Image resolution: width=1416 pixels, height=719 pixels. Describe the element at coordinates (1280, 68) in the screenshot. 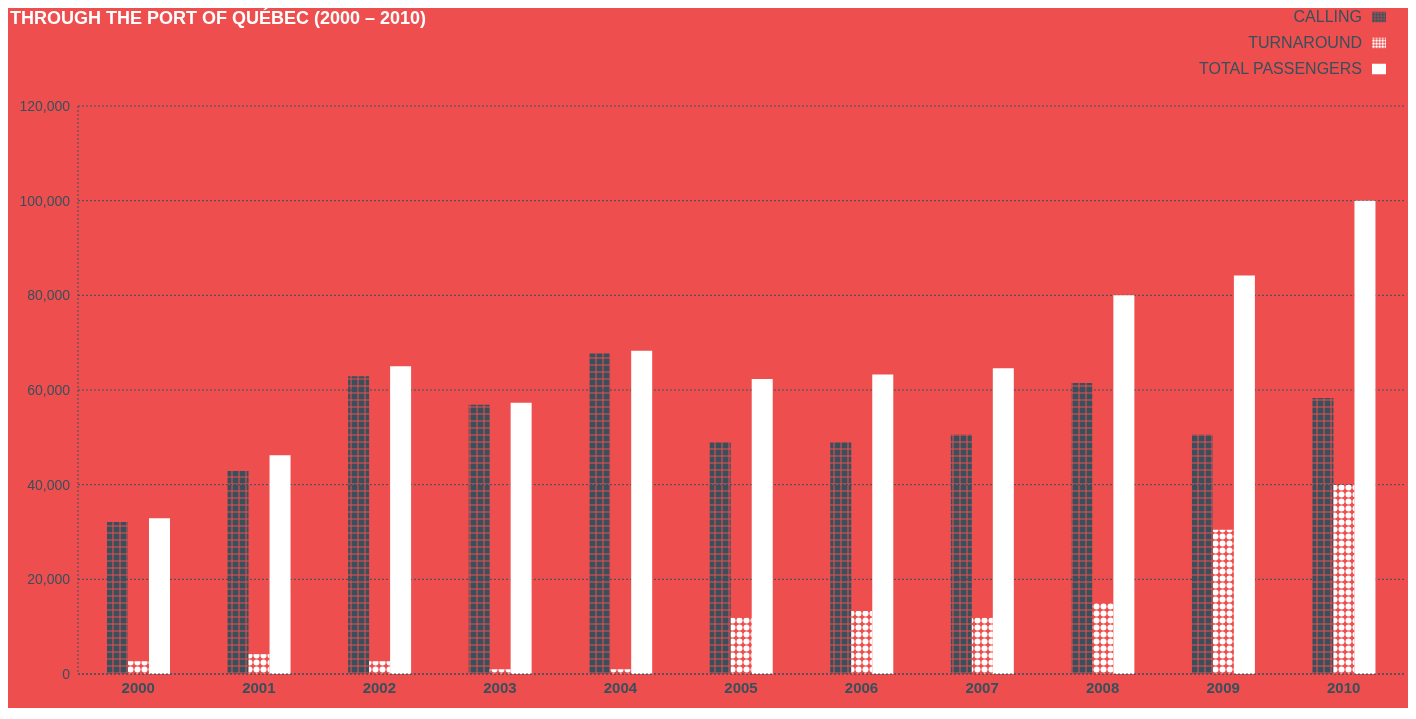

I see `legend-label: TOTAL PASSENGERS` at that location.